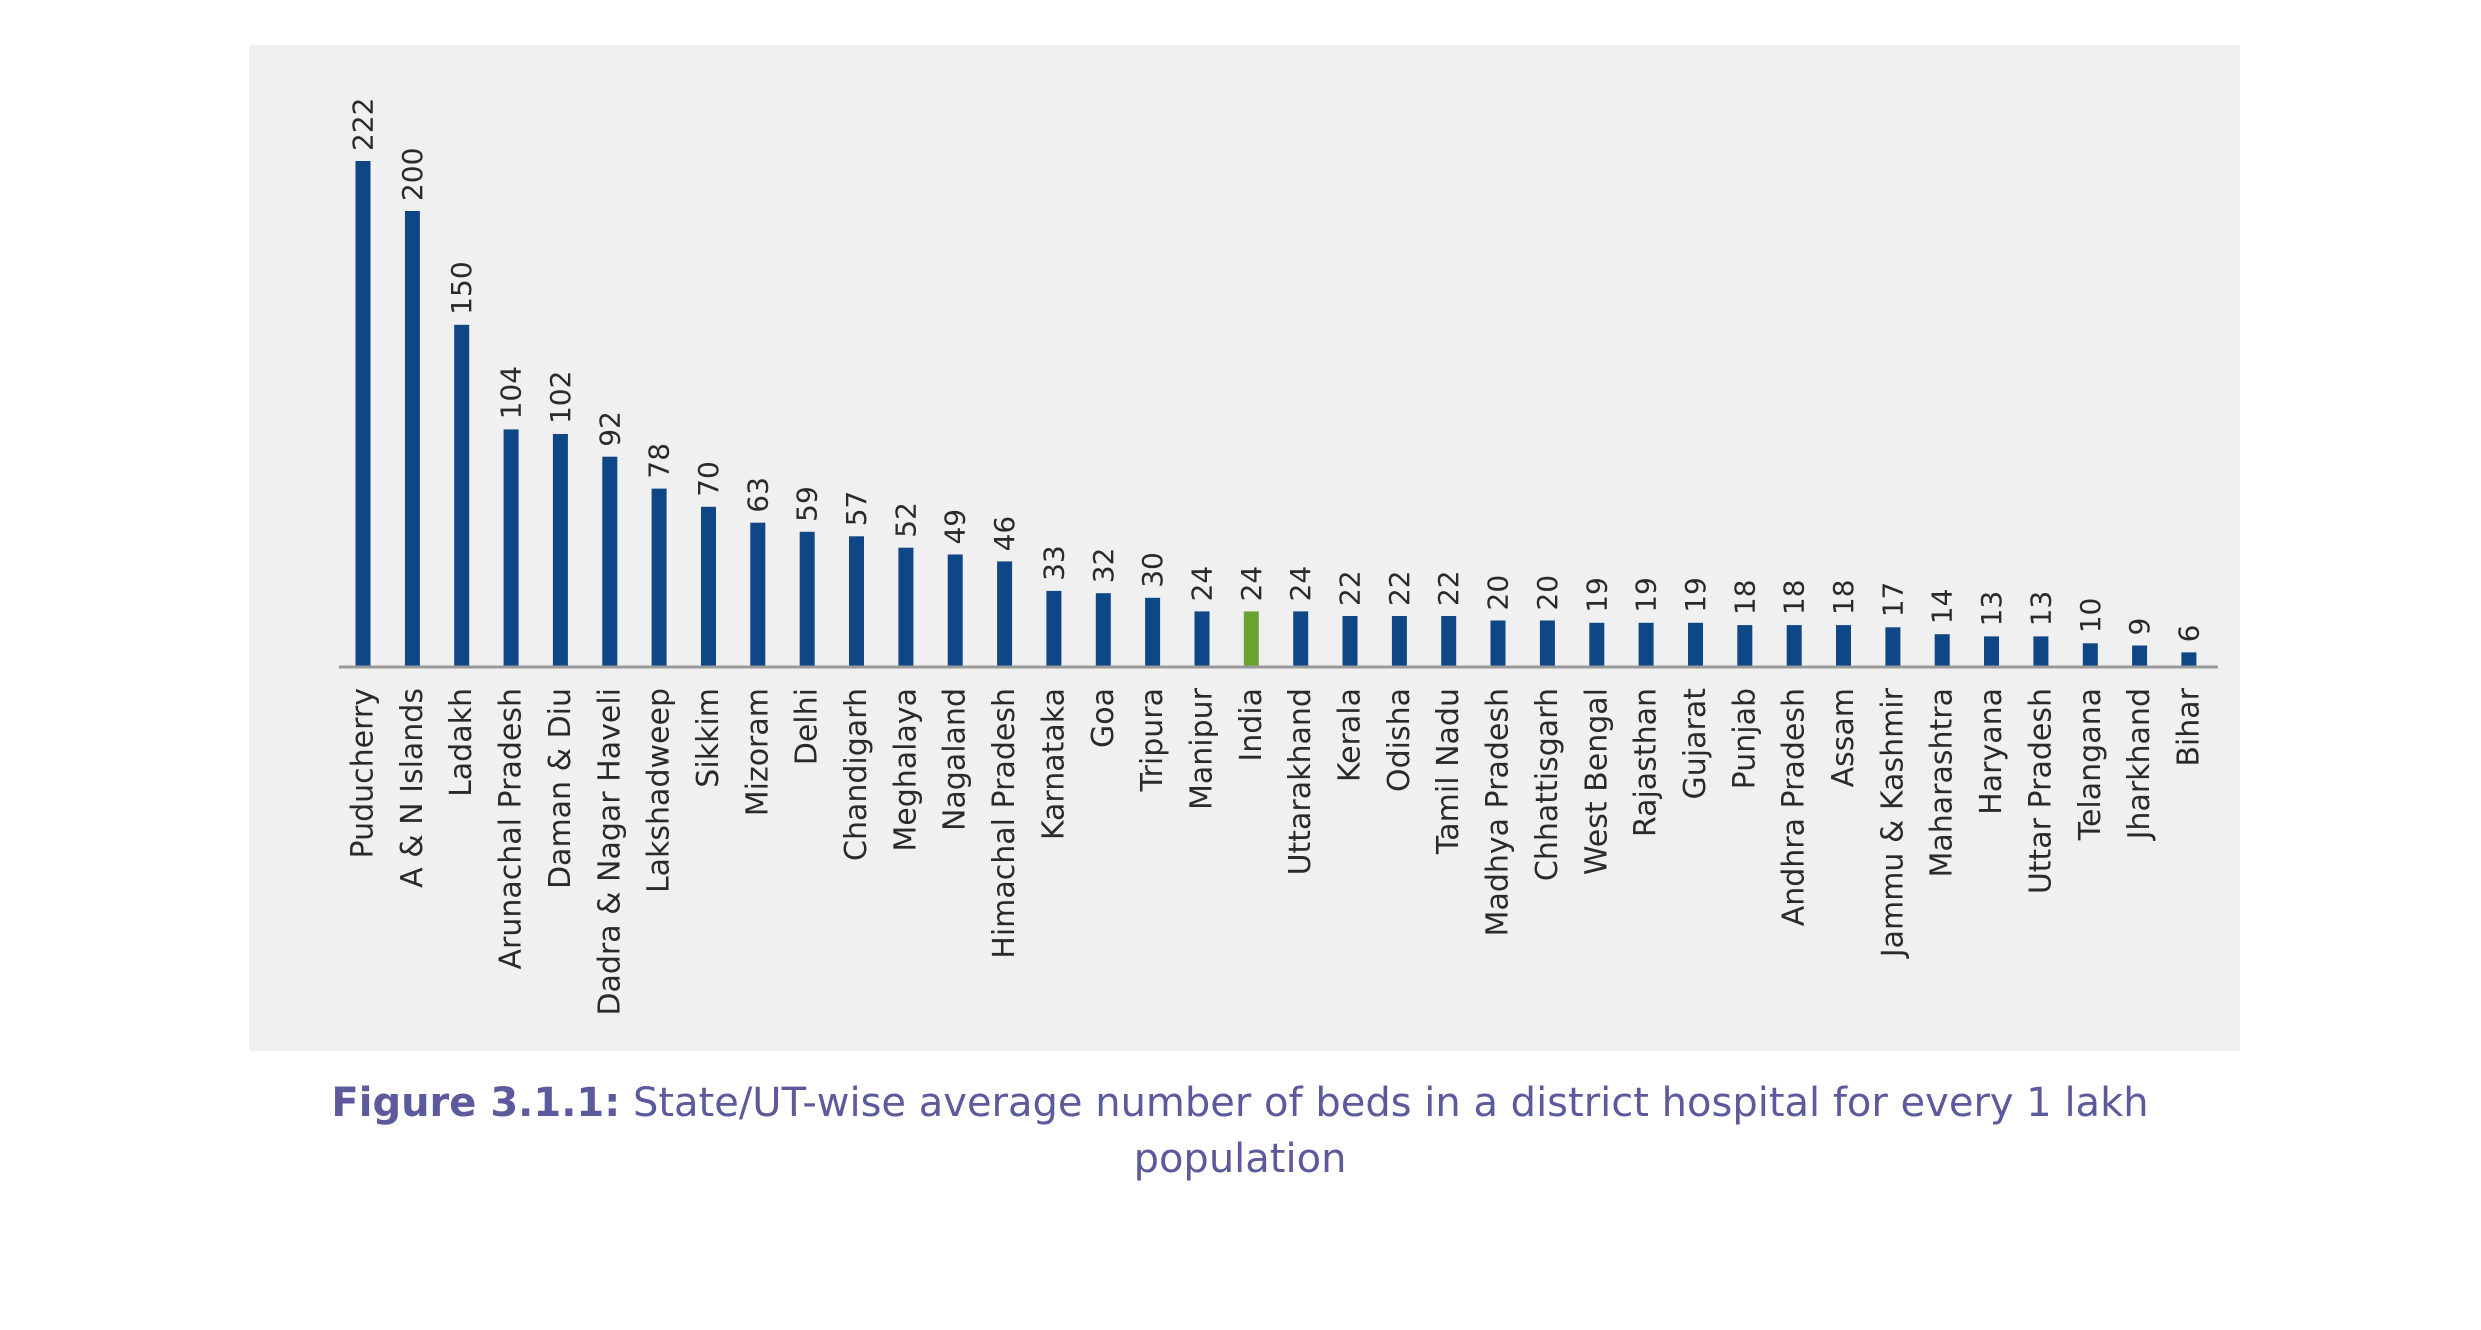 This screenshot has width=2481, height=1330. What do you see at coordinates (1152, 570) in the screenshot?
I see `data-label-16: 30` at bounding box center [1152, 570].